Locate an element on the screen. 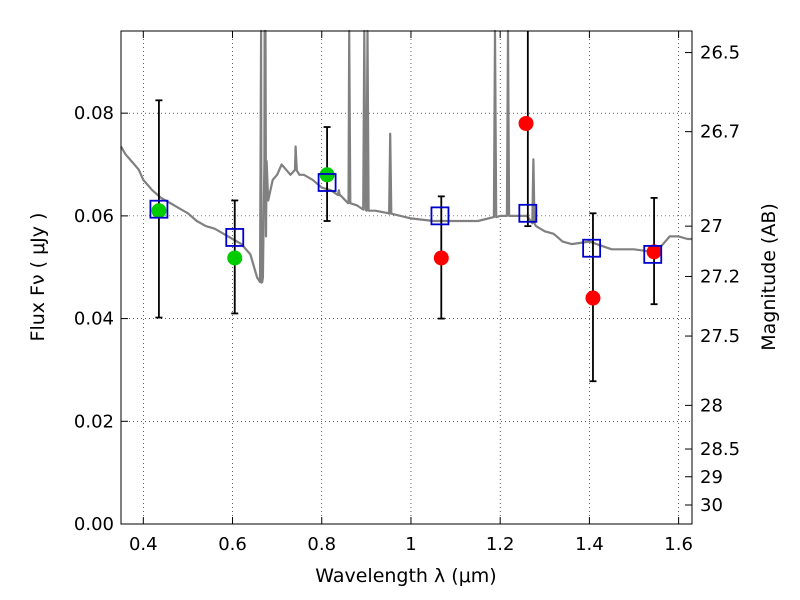 The image size is (800, 600). x-tick-label: 0.6 is located at coordinates (232, 544).